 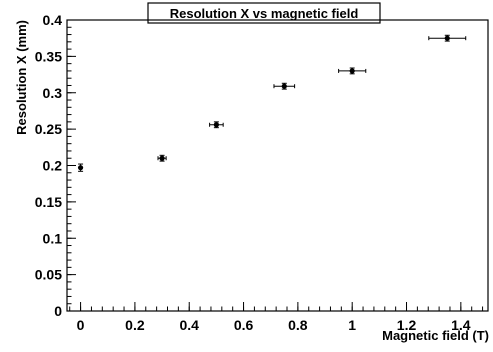 I want to click on y-tick-label: 0.4, so click(x=53, y=20).